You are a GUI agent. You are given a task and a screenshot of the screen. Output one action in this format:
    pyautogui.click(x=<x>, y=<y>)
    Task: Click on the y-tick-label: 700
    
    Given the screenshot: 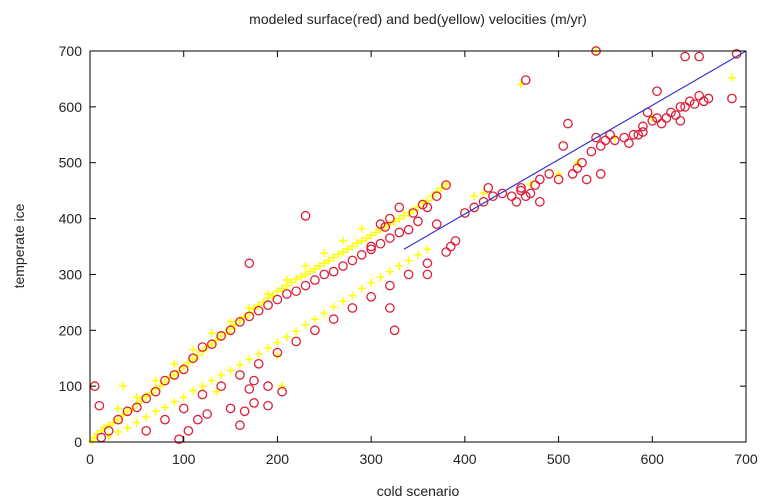 What is the action you would take?
    pyautogui.click(x=71, y=51)
    